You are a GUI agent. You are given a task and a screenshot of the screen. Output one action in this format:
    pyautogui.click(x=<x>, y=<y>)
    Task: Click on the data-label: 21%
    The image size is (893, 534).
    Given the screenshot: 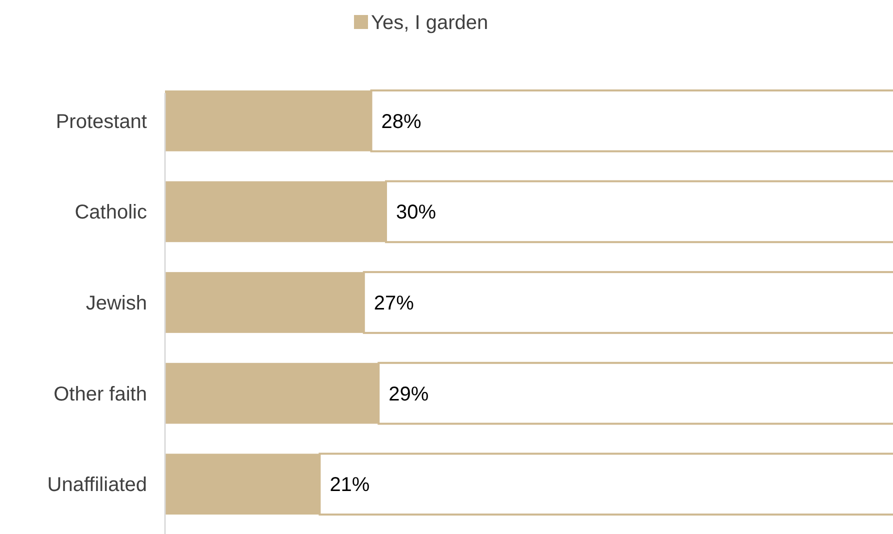 What is the action you would take?
    pyautogui.click(x=350, y=485)
    